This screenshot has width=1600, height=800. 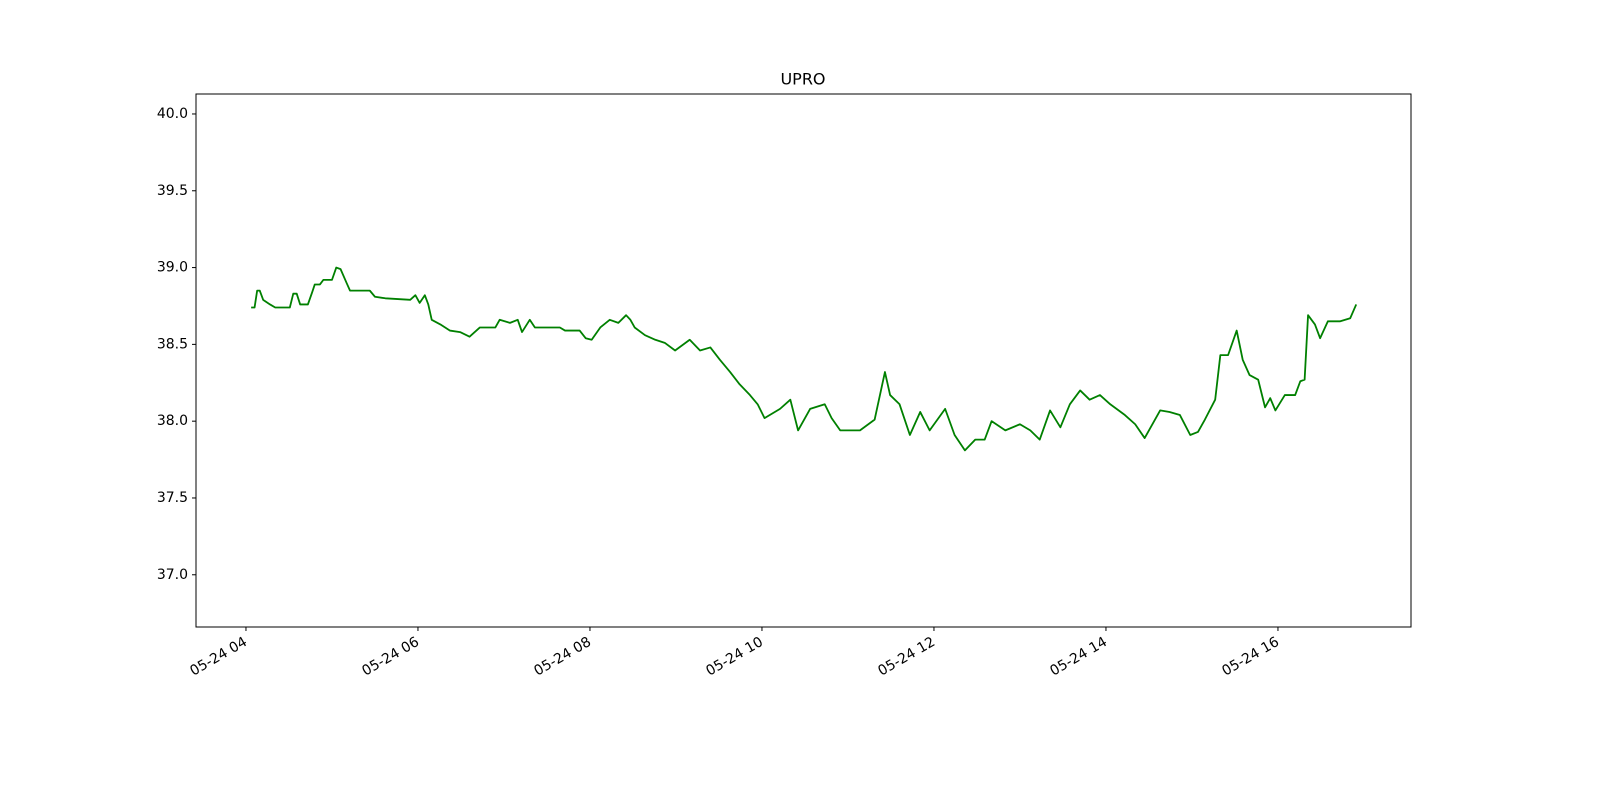 I want to click on y-tick-label: 39.5, so click(x=172, y=191).